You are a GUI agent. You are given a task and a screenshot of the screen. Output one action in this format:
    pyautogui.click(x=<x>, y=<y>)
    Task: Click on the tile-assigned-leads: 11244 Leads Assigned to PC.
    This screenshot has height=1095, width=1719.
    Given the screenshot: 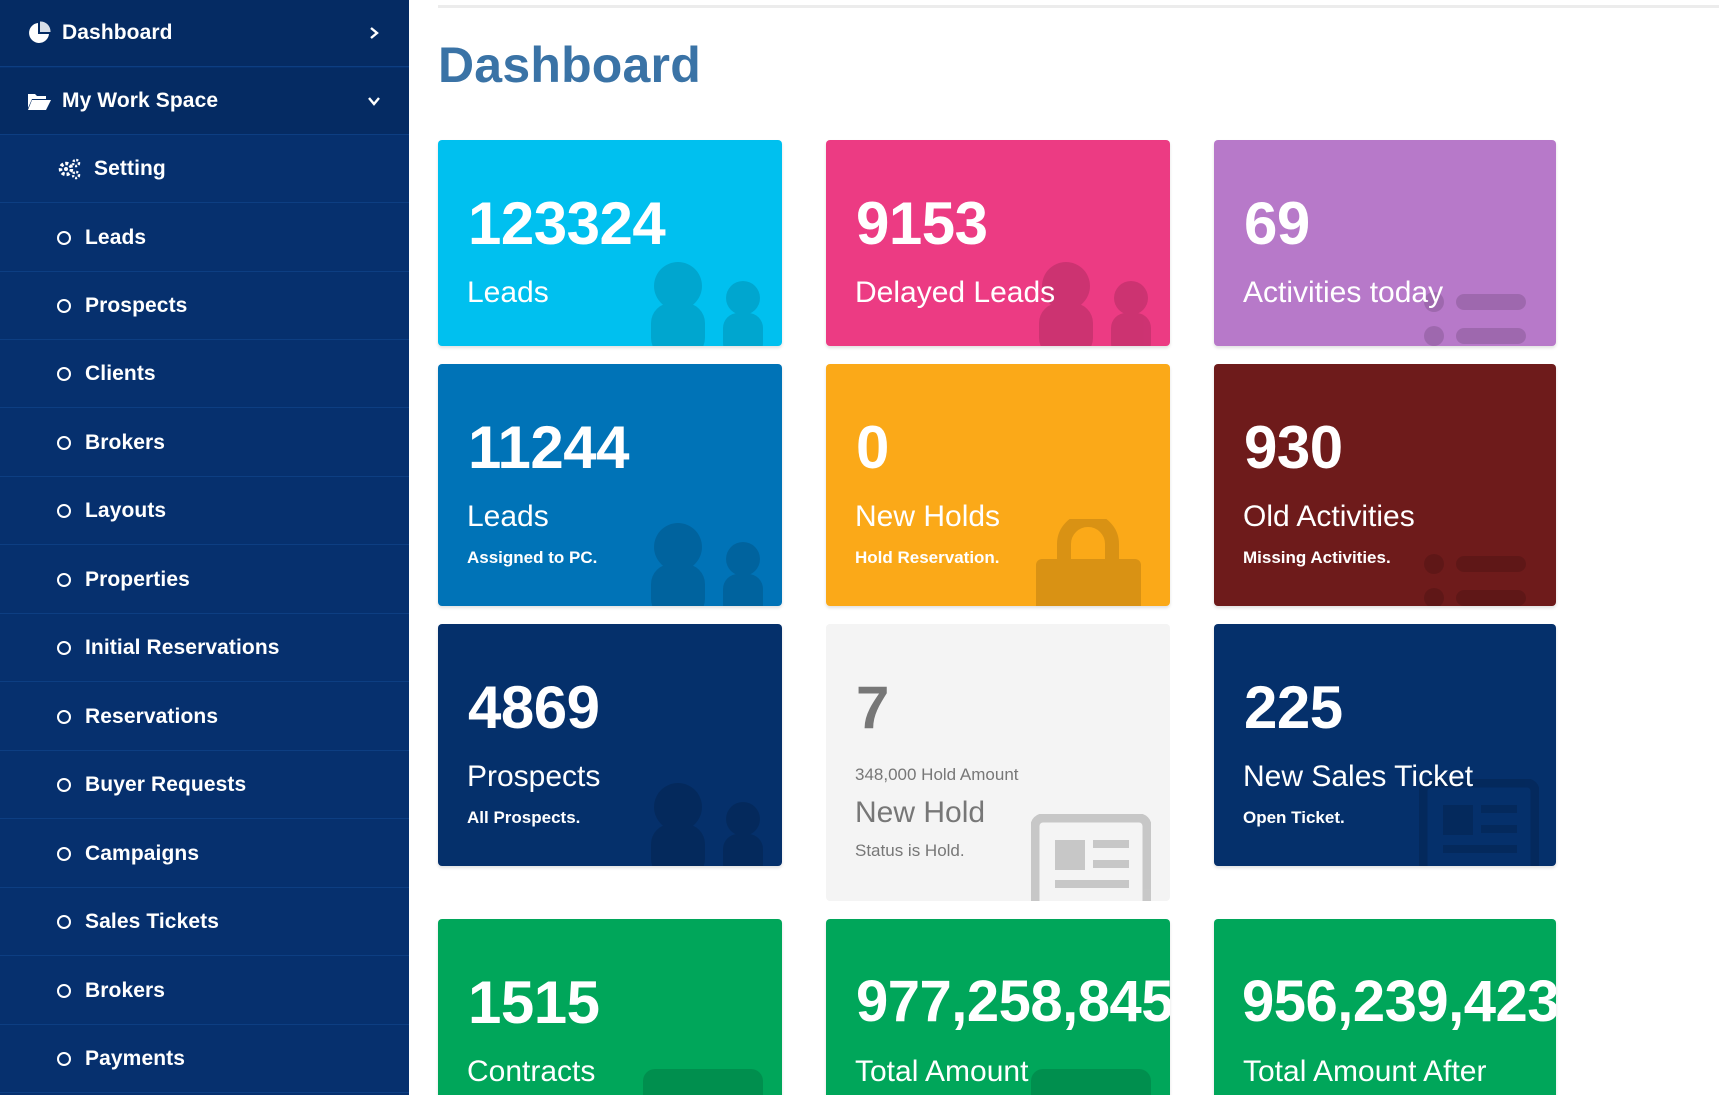 What is the action you would take?
    pyautogui.click(x=610, y=485)
    